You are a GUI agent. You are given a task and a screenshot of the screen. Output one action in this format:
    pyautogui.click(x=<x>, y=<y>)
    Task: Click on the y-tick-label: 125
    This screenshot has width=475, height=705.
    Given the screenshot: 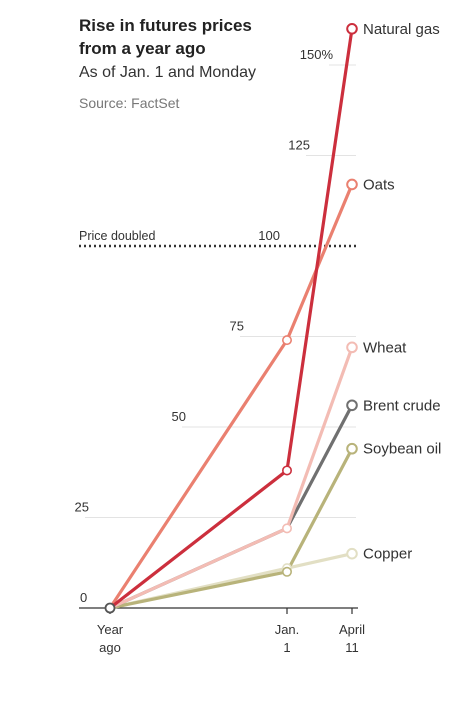 What is the action you would take?
    pyautogui.click(x=299, y=145)
    